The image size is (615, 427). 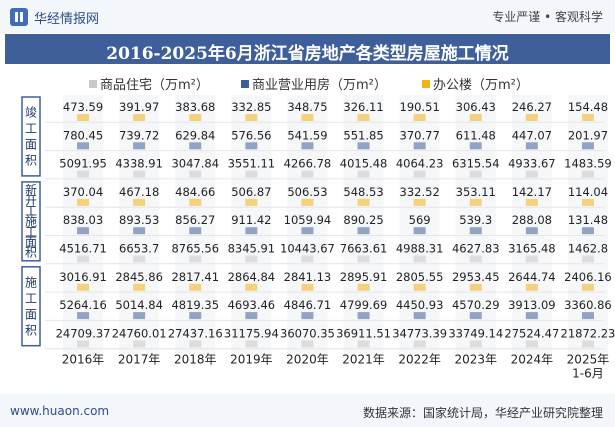 I want to click on data-cell: 8765.56, so click(x=195, y=249).